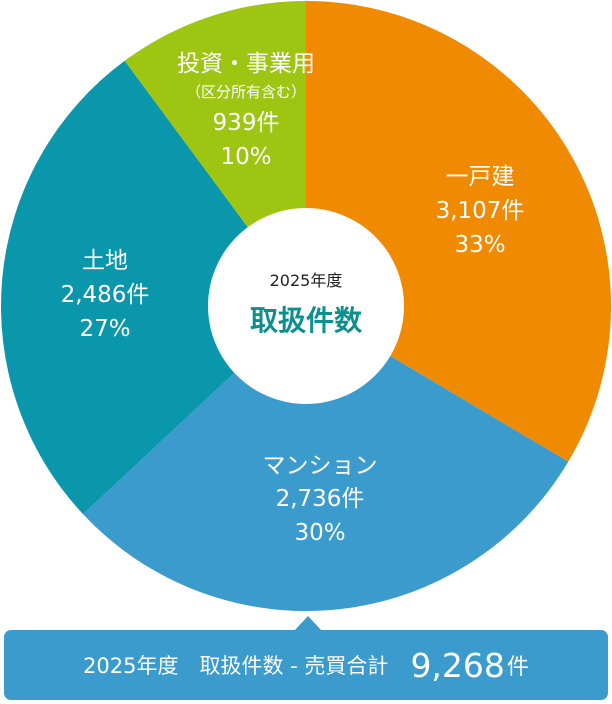 The width and height of the screenshot is (612, 704). I want to click on summary-value: 9,268, so click(457, 665).